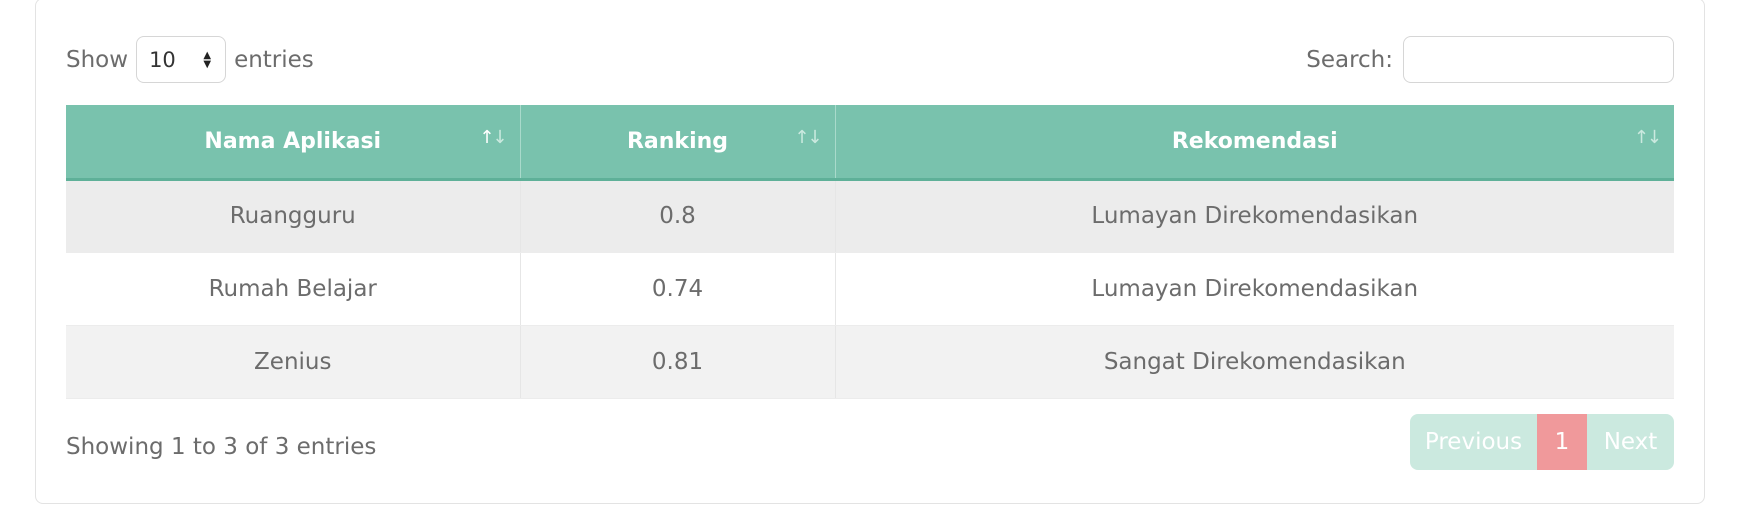 The width and height of the screenshot is (1744, 507). I want to click on search-bar: Search:, so click(1490, 59).